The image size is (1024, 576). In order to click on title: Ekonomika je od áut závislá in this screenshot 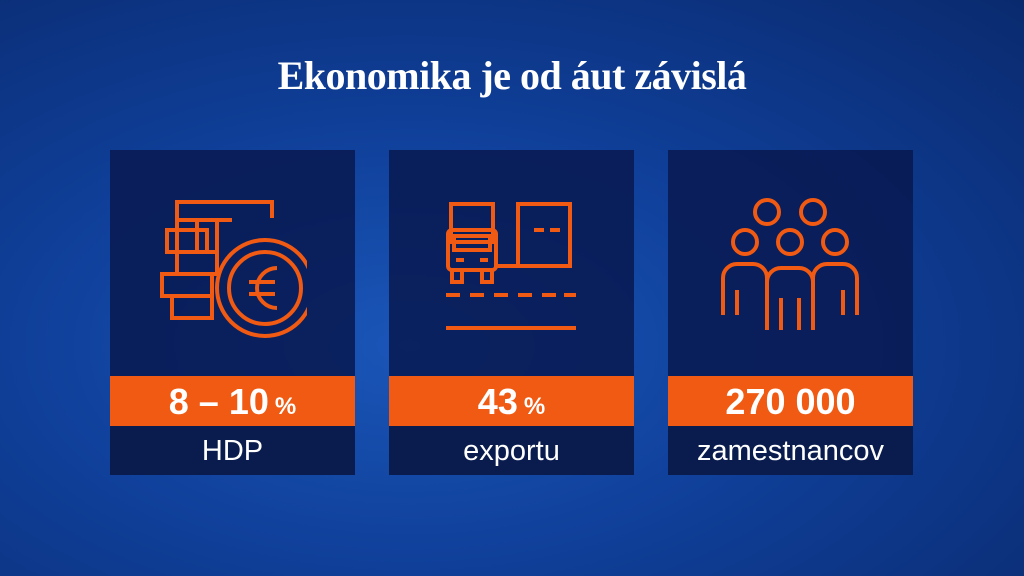, I will do `click(512, 75)`.